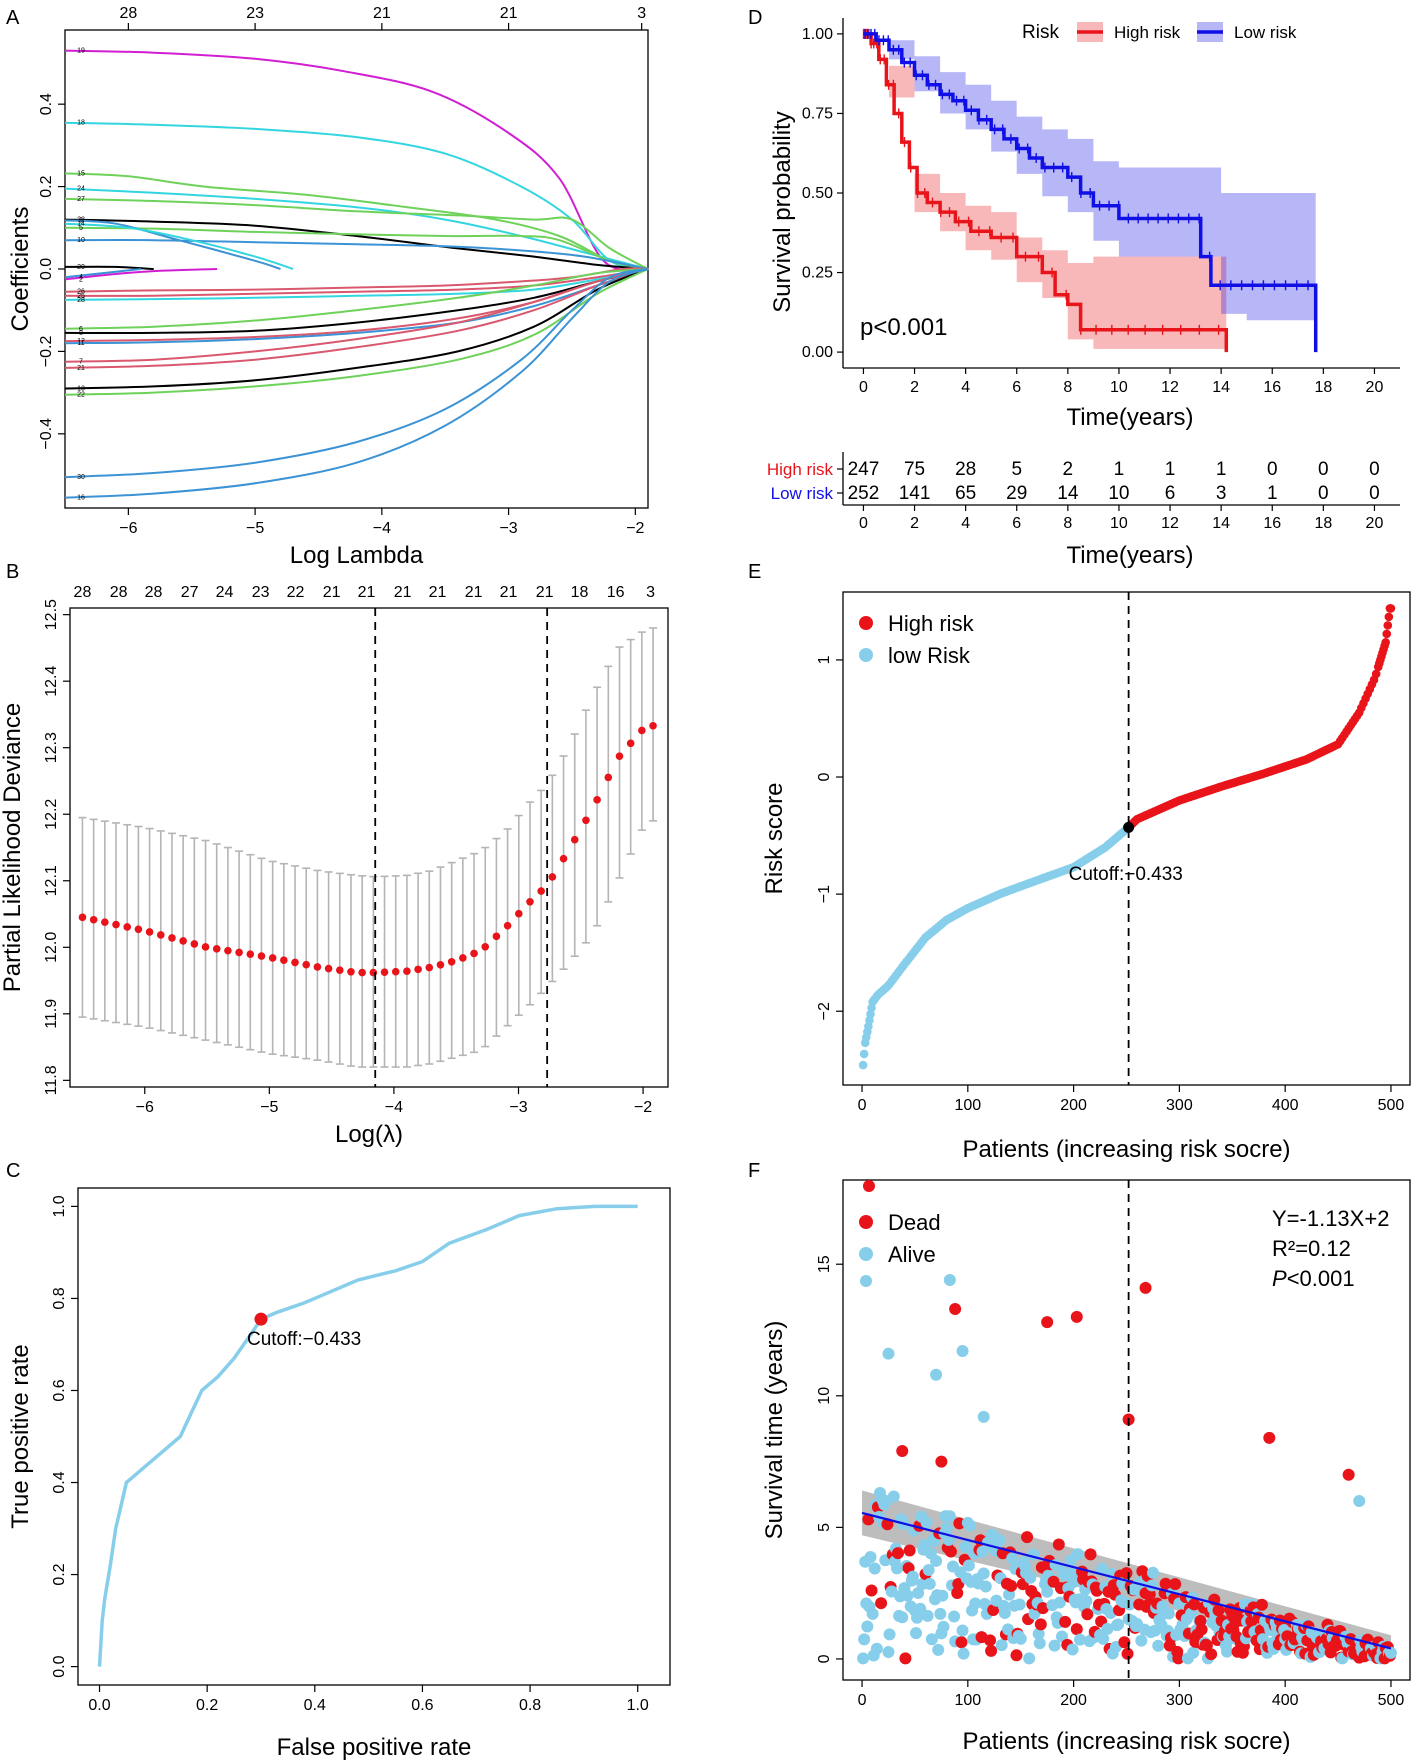 This screenshot has height=1764, width=1413. Describe the element at coordinates (81, 362) in the screenshot. I see `coef-label-7: 7` at that location.